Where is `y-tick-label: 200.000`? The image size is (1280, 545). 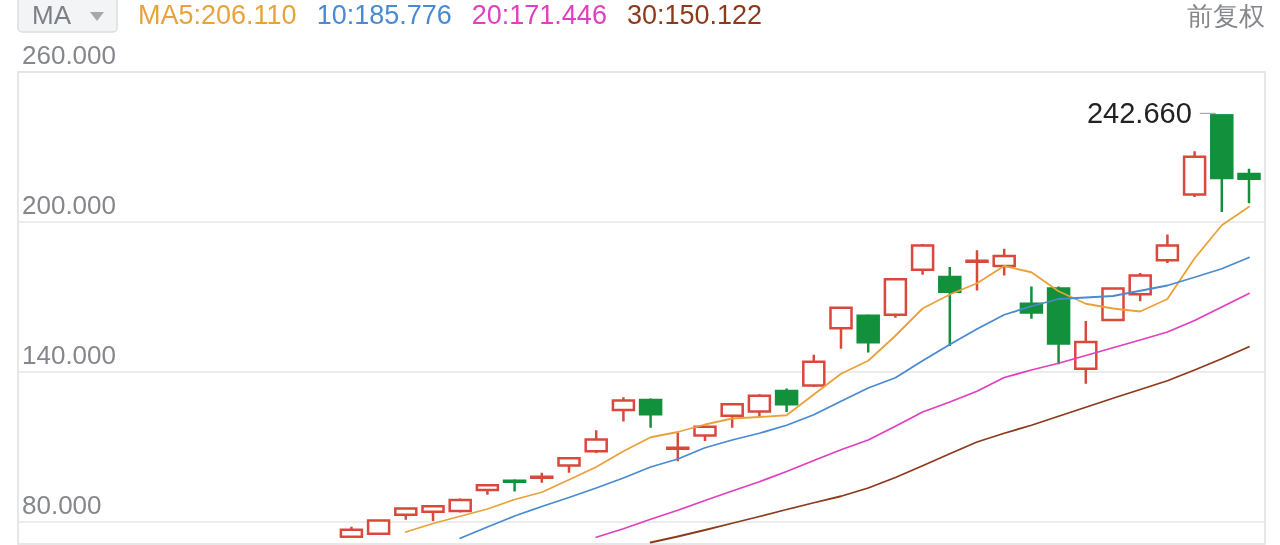 y-tick-label: 200.000 is located at coordinates (69, 205).